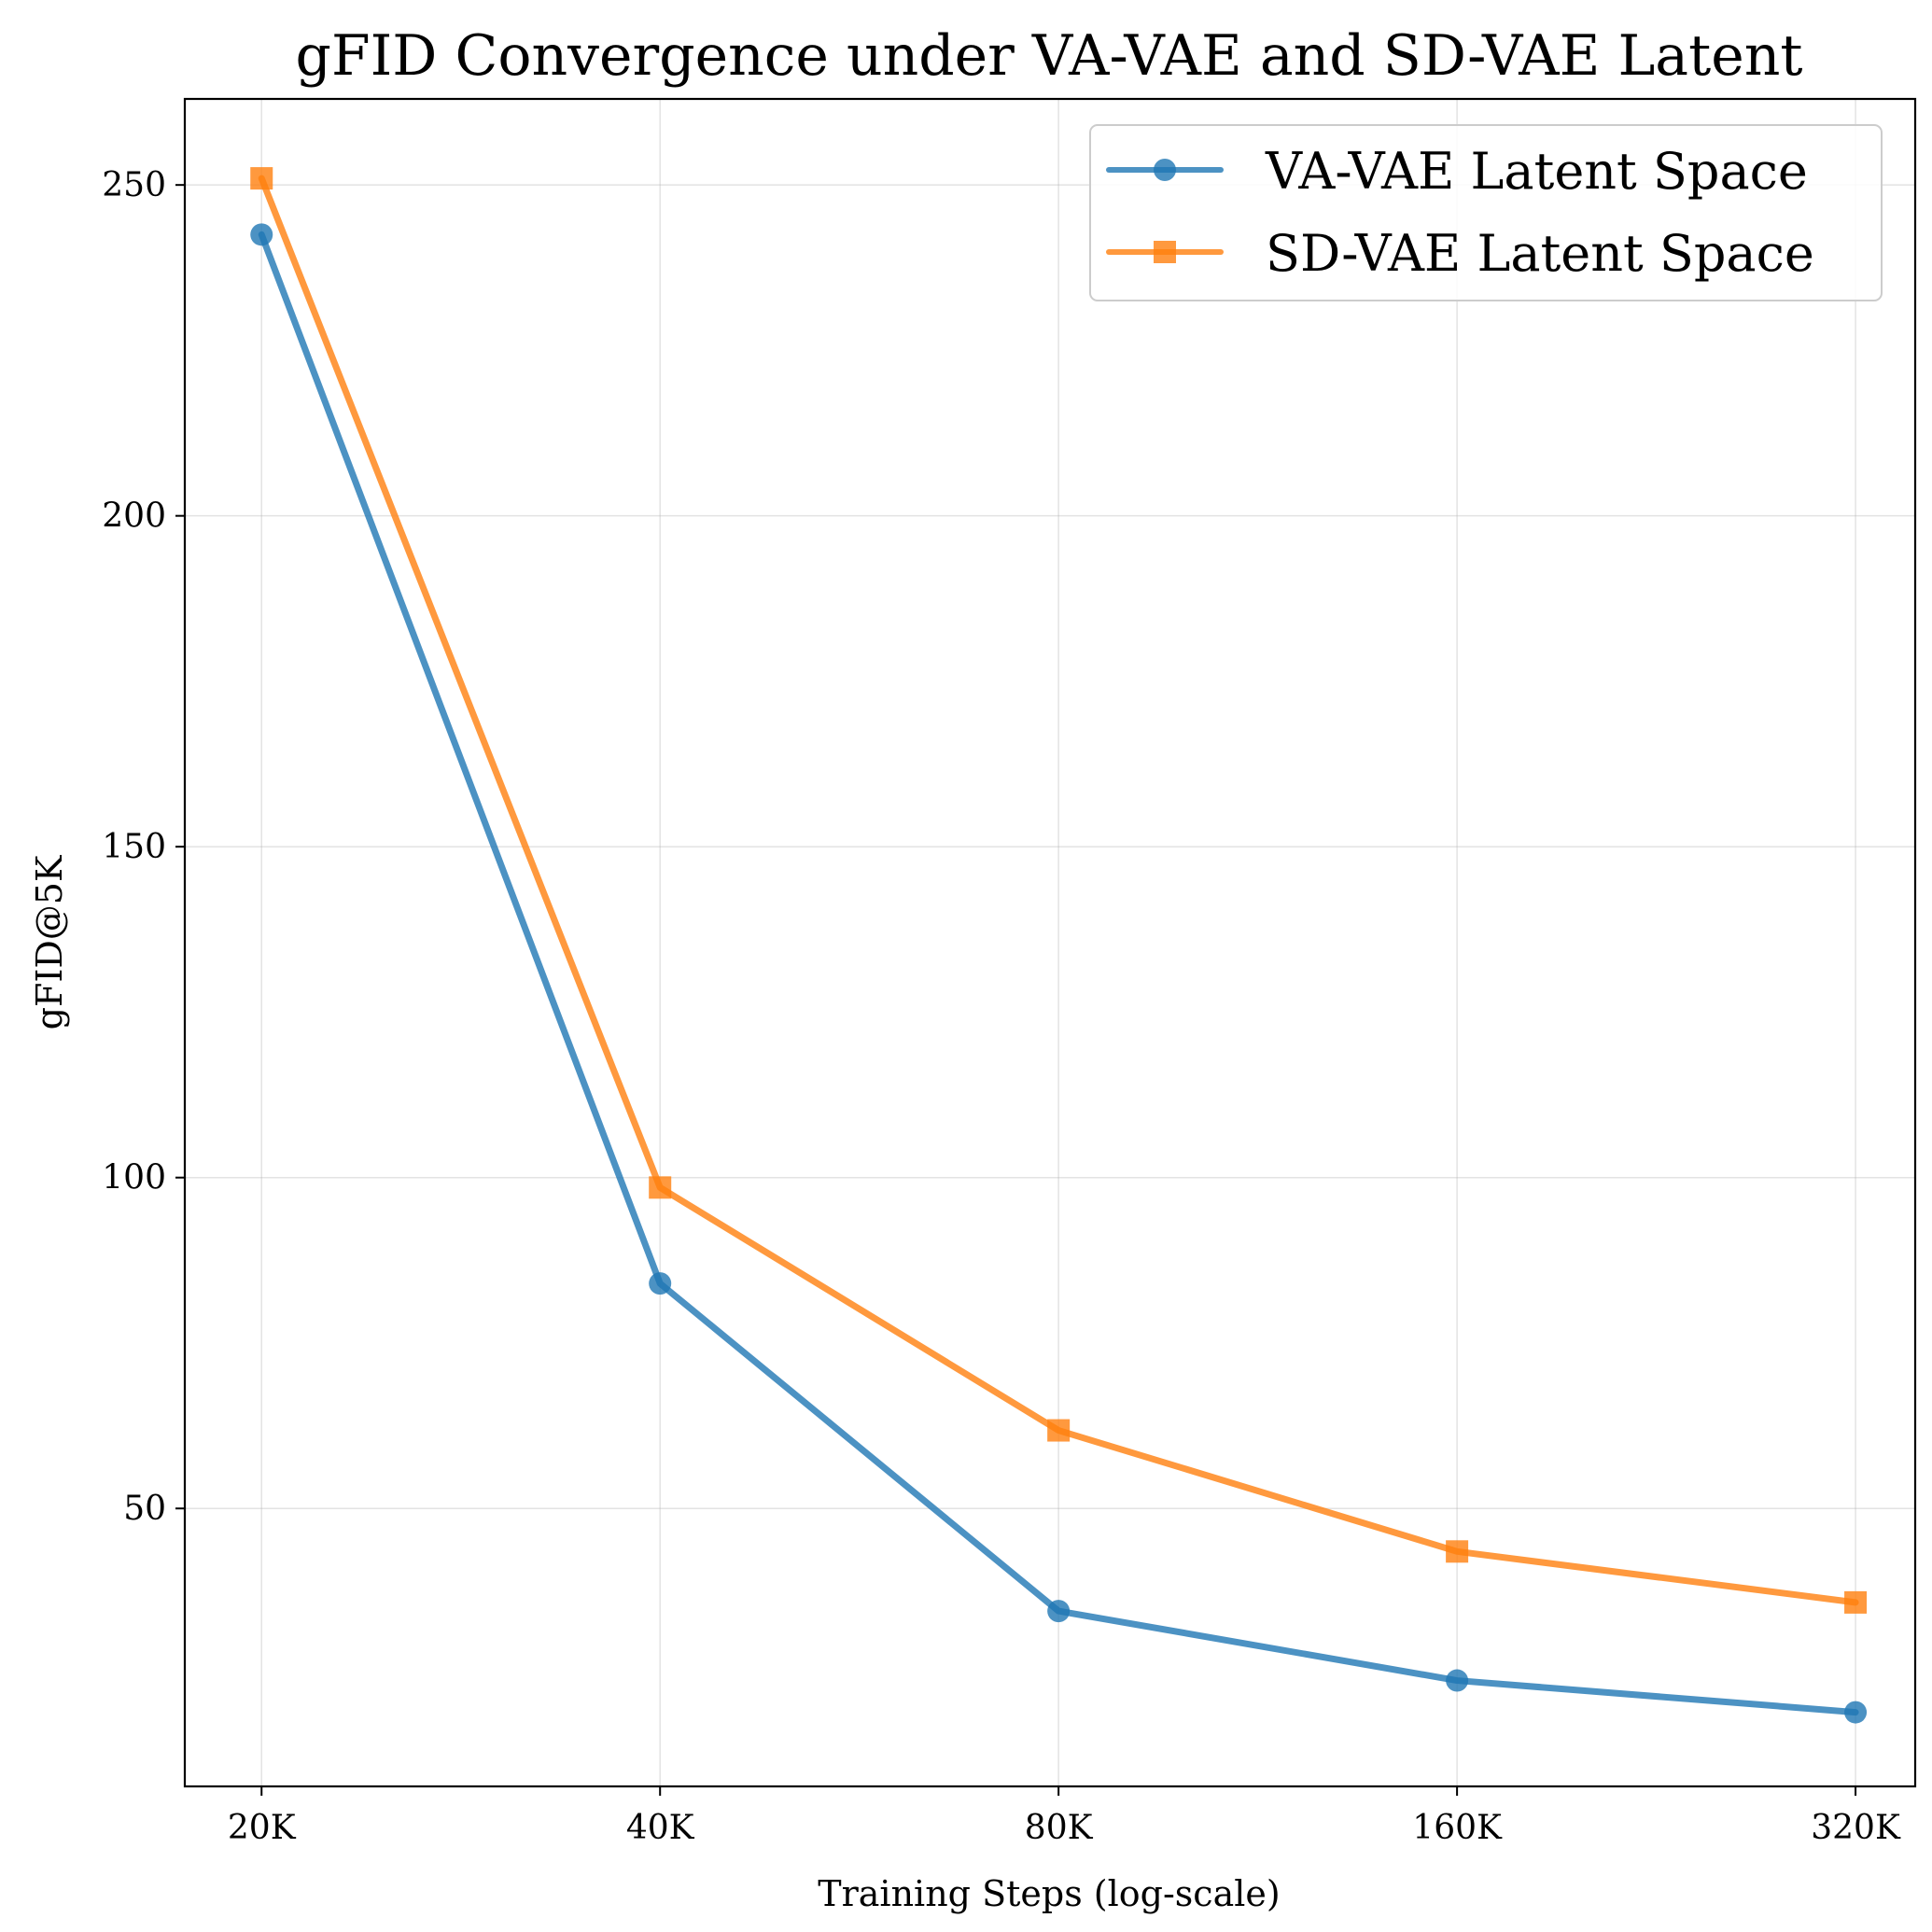  I want to click on legend-marker-va-vae, so click(1165, 170).